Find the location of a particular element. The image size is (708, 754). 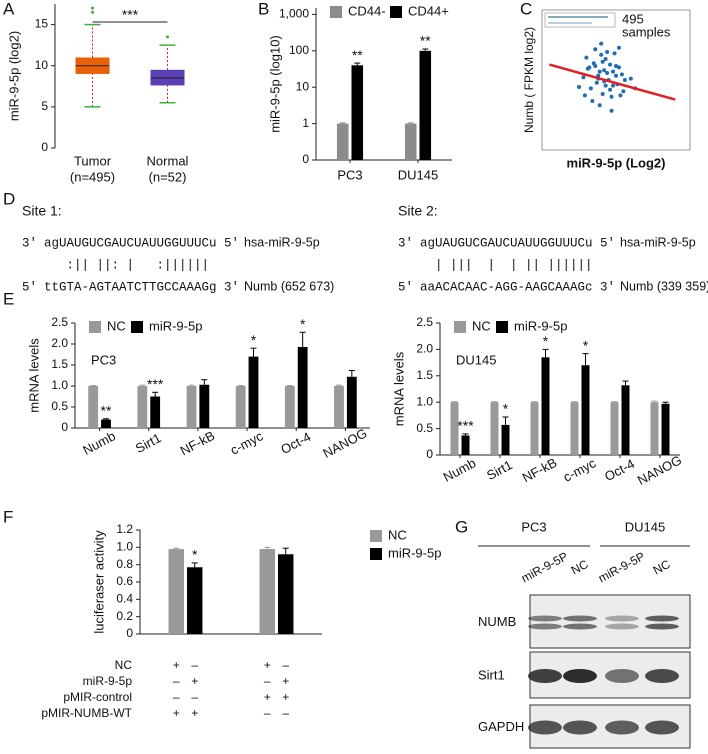

panel-label: E is located at coordinates (8, 298).